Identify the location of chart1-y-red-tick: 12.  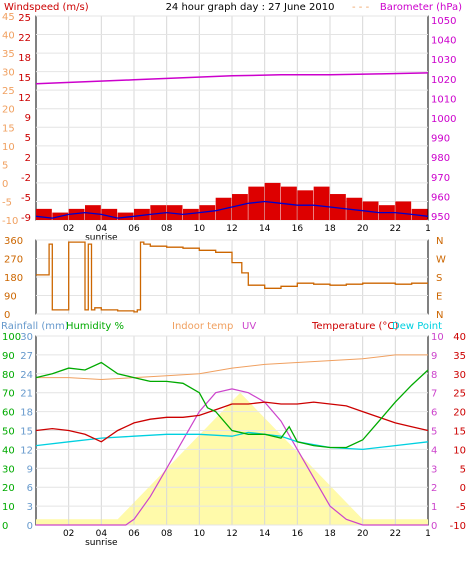
(24, 98).